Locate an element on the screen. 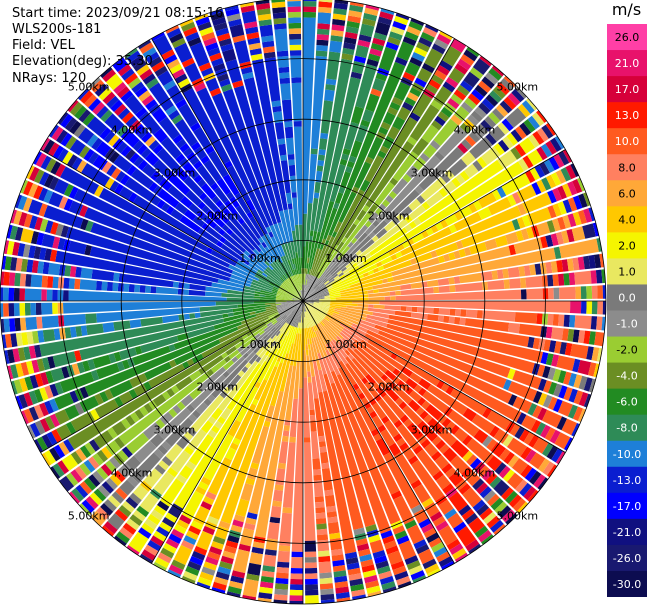 This screenshot has height=607, width=647. range-ring-label: 5.00km is located at coordinates (518, 515).